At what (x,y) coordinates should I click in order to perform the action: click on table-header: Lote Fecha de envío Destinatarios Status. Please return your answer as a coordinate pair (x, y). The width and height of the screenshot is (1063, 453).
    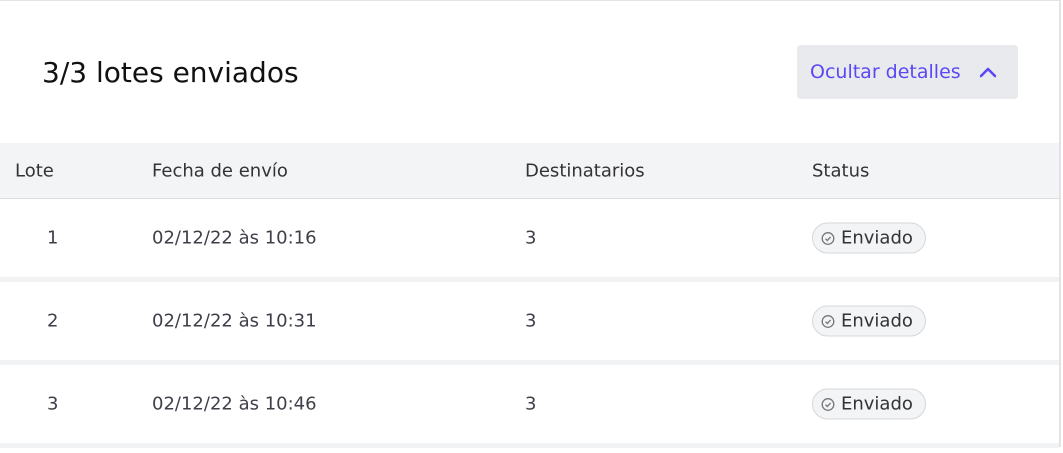
    Looking at the image, I should click on (529, 171).